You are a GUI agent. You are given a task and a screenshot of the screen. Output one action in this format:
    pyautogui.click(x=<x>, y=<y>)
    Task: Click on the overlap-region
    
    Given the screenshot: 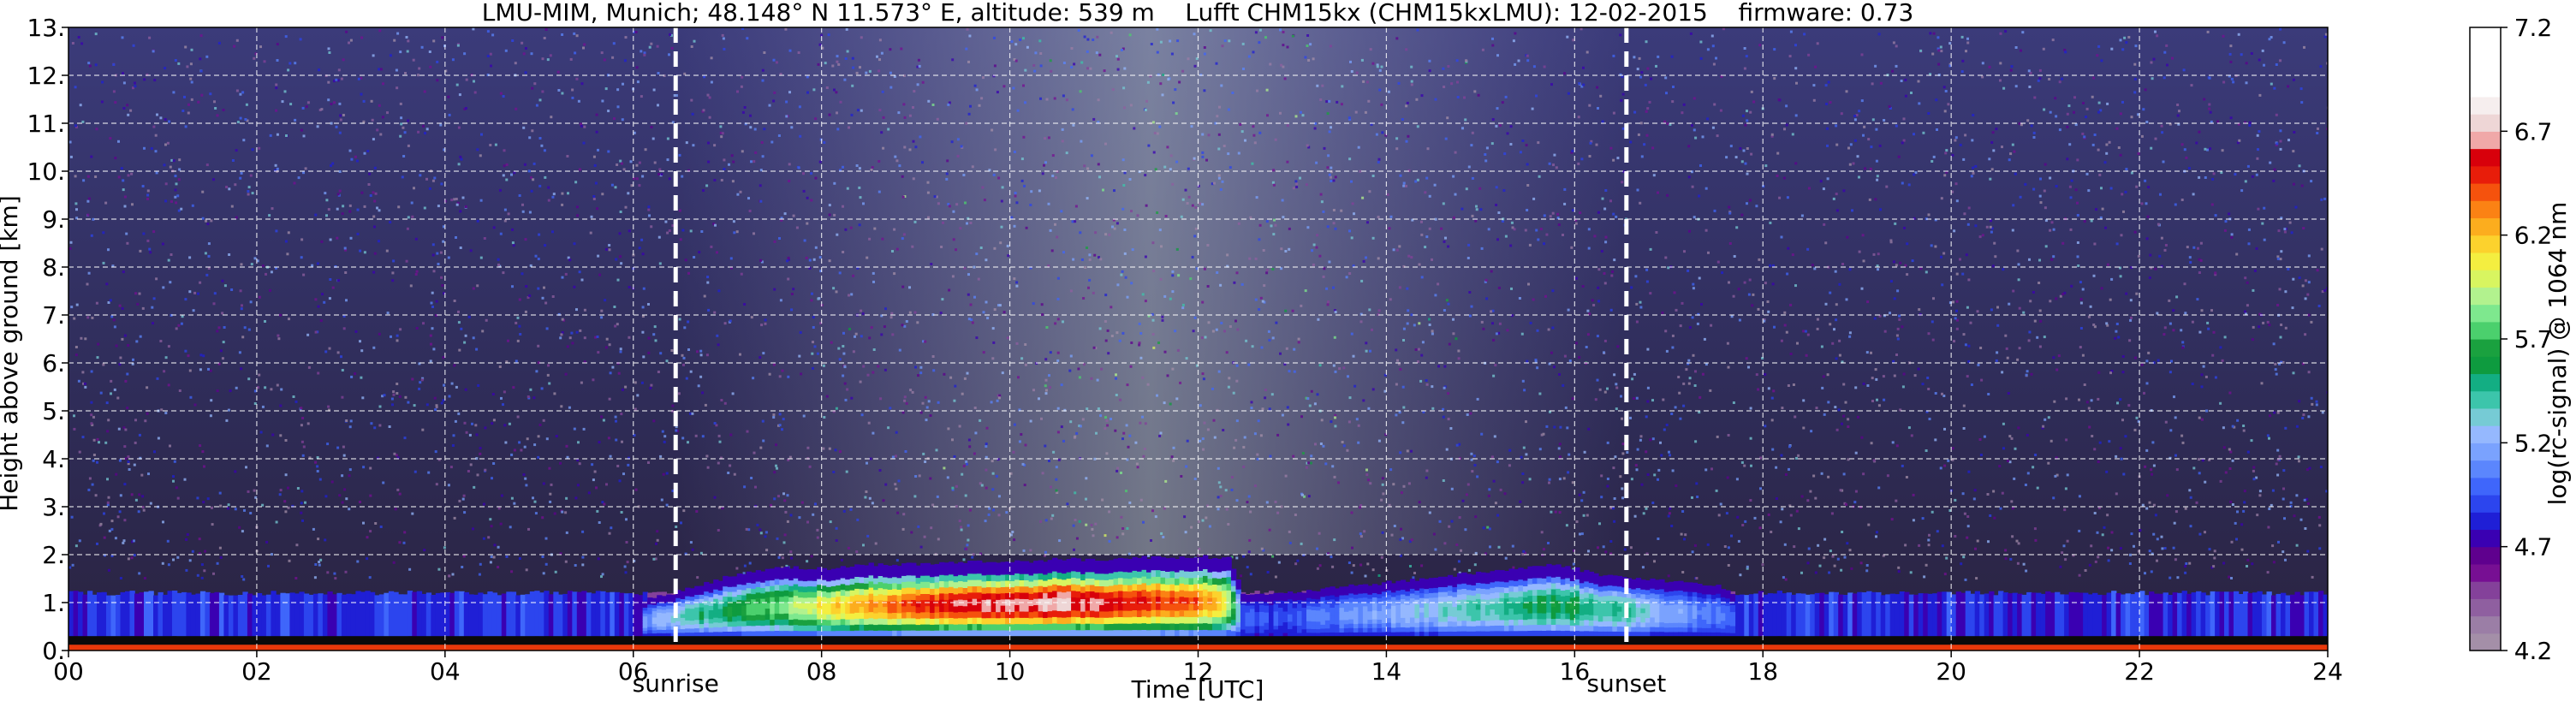 What is the action you would take?
    pyautogui.click(x=1198, y=640)
    